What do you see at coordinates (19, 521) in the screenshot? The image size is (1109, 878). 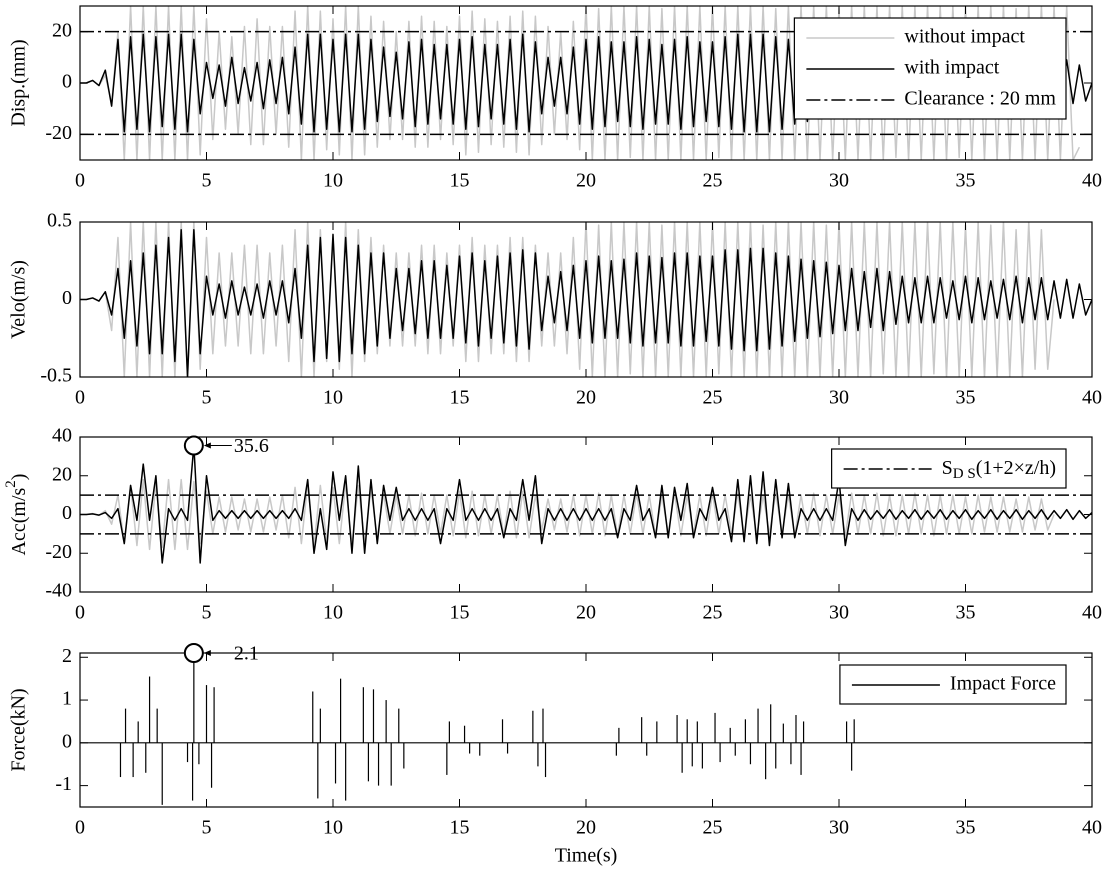 I see `text-part: Acc(m/s` at bounding box center [19, 521].